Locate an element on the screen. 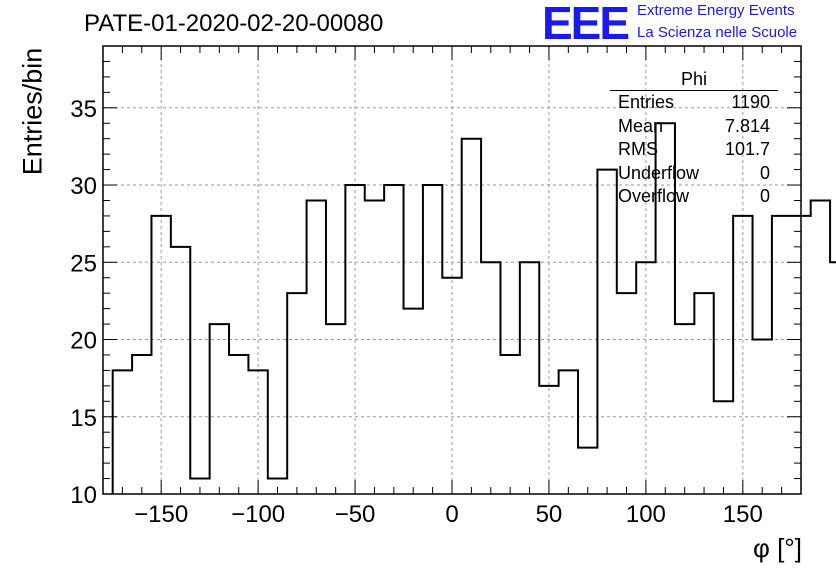  x-tick-label: 100 is located at coordinates (646, 514).